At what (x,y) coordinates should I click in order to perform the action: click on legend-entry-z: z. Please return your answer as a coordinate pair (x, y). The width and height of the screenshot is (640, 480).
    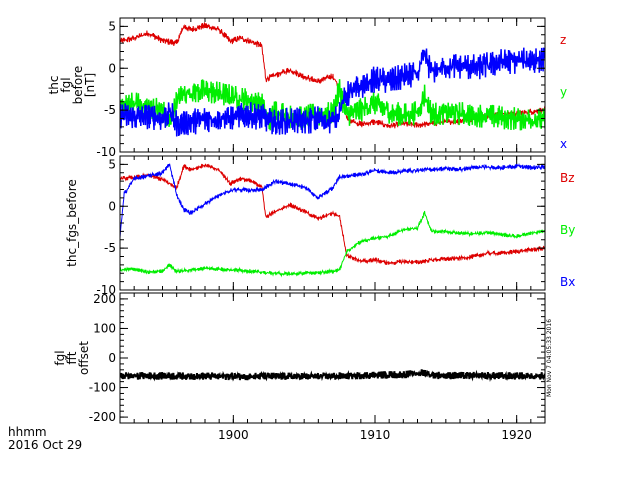
    Looking at the image, I should click on (563, 40).